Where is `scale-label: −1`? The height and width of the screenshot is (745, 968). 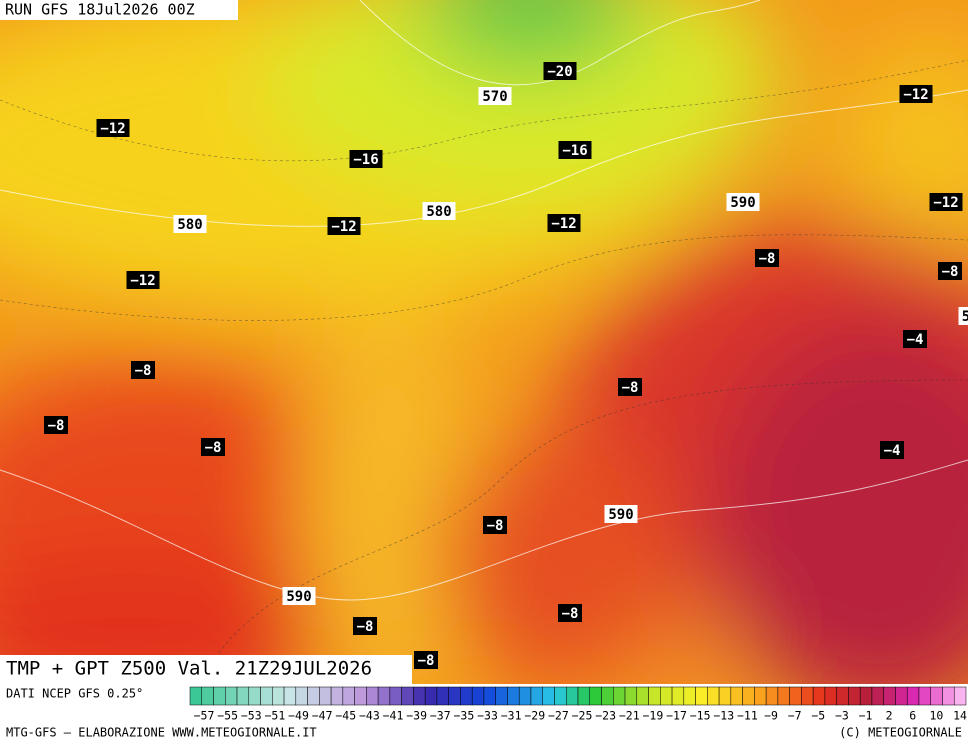 scale-label: −1 is located at coordinates (866, 716).